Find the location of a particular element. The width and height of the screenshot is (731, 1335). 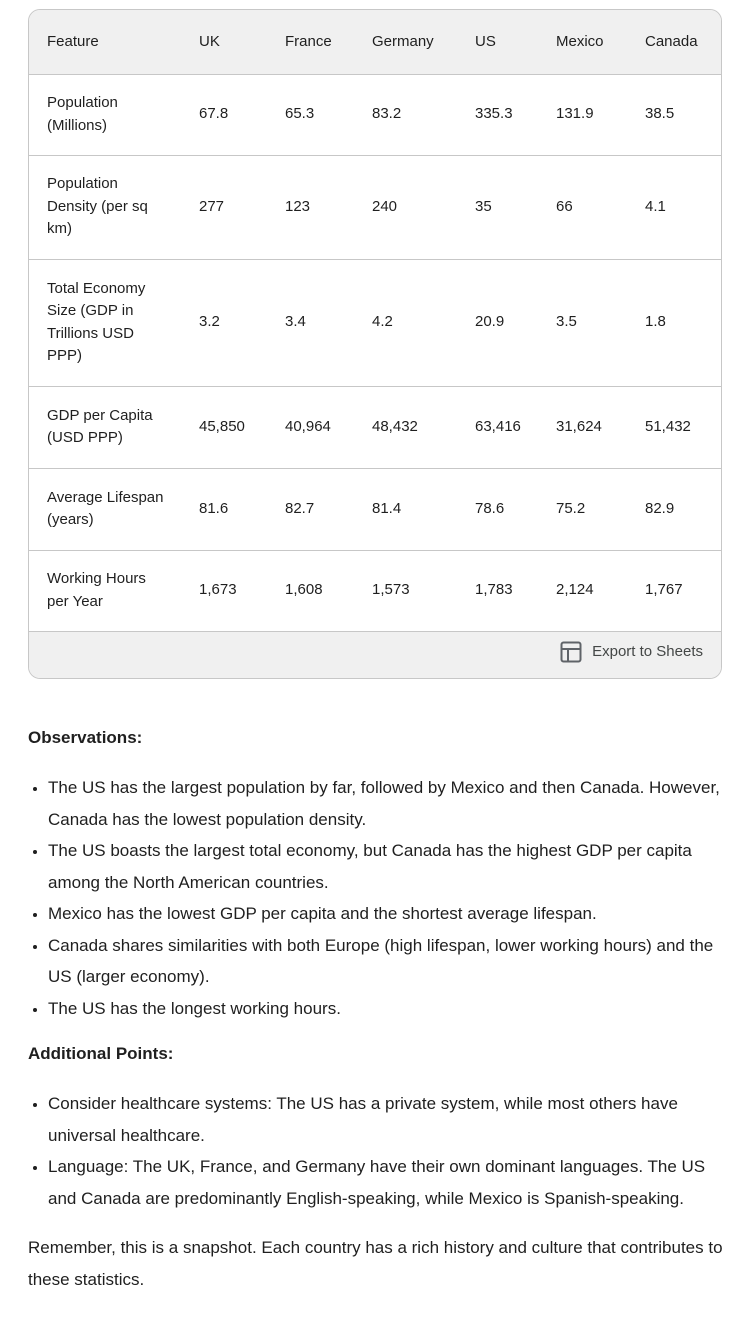

table-footer: Export to Sheets is located at coordinates (375, 654).